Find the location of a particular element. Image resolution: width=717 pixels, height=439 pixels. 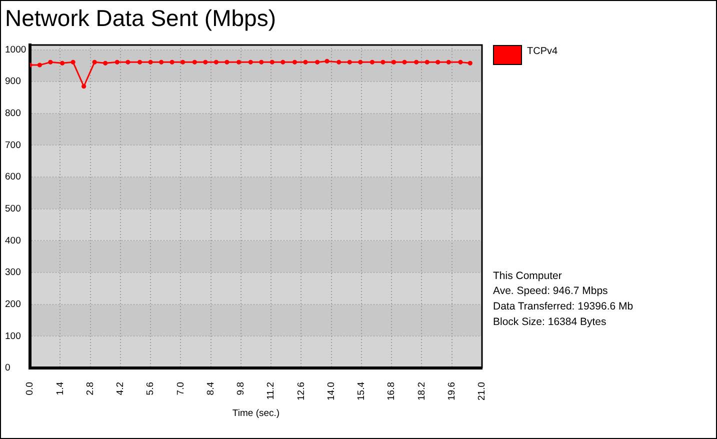

y-tick-label: 100 is located at coordinates (13, 336).